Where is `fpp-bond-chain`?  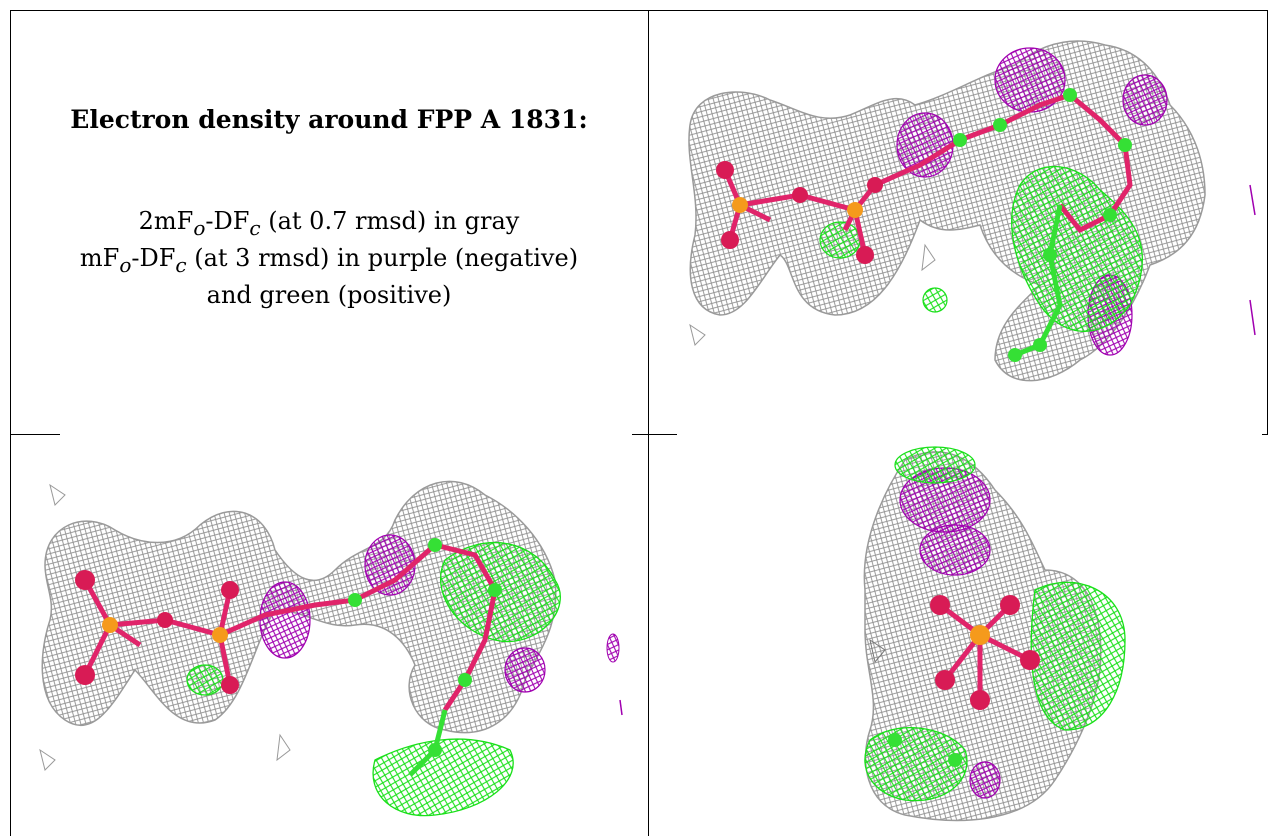 fpp-bond-chain is located at coordinates (936, 163).